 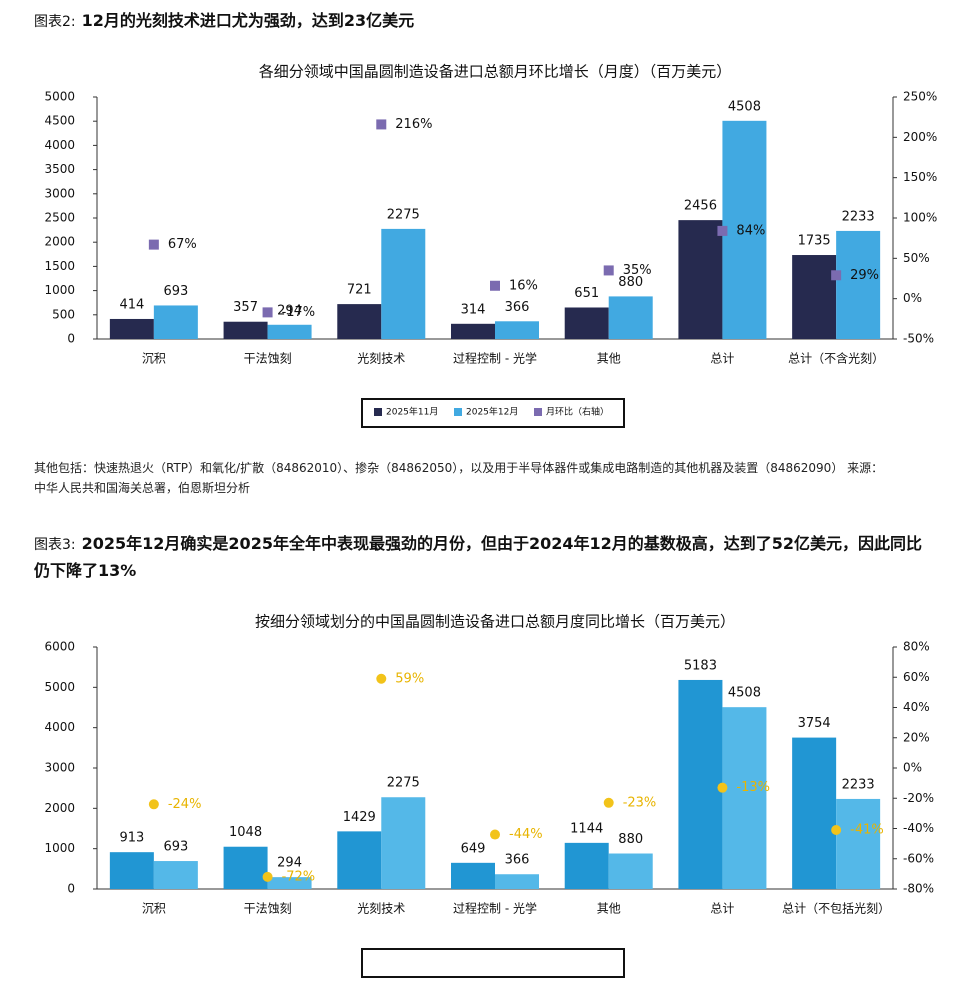 I want to click on point-label: 216%, so click(x=413, y=124).